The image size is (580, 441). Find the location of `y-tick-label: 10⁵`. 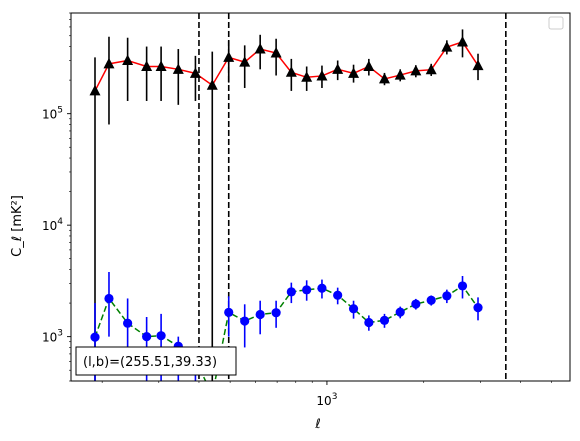

y-tick-label: 10⁵ is located at coordinates (52, 114).